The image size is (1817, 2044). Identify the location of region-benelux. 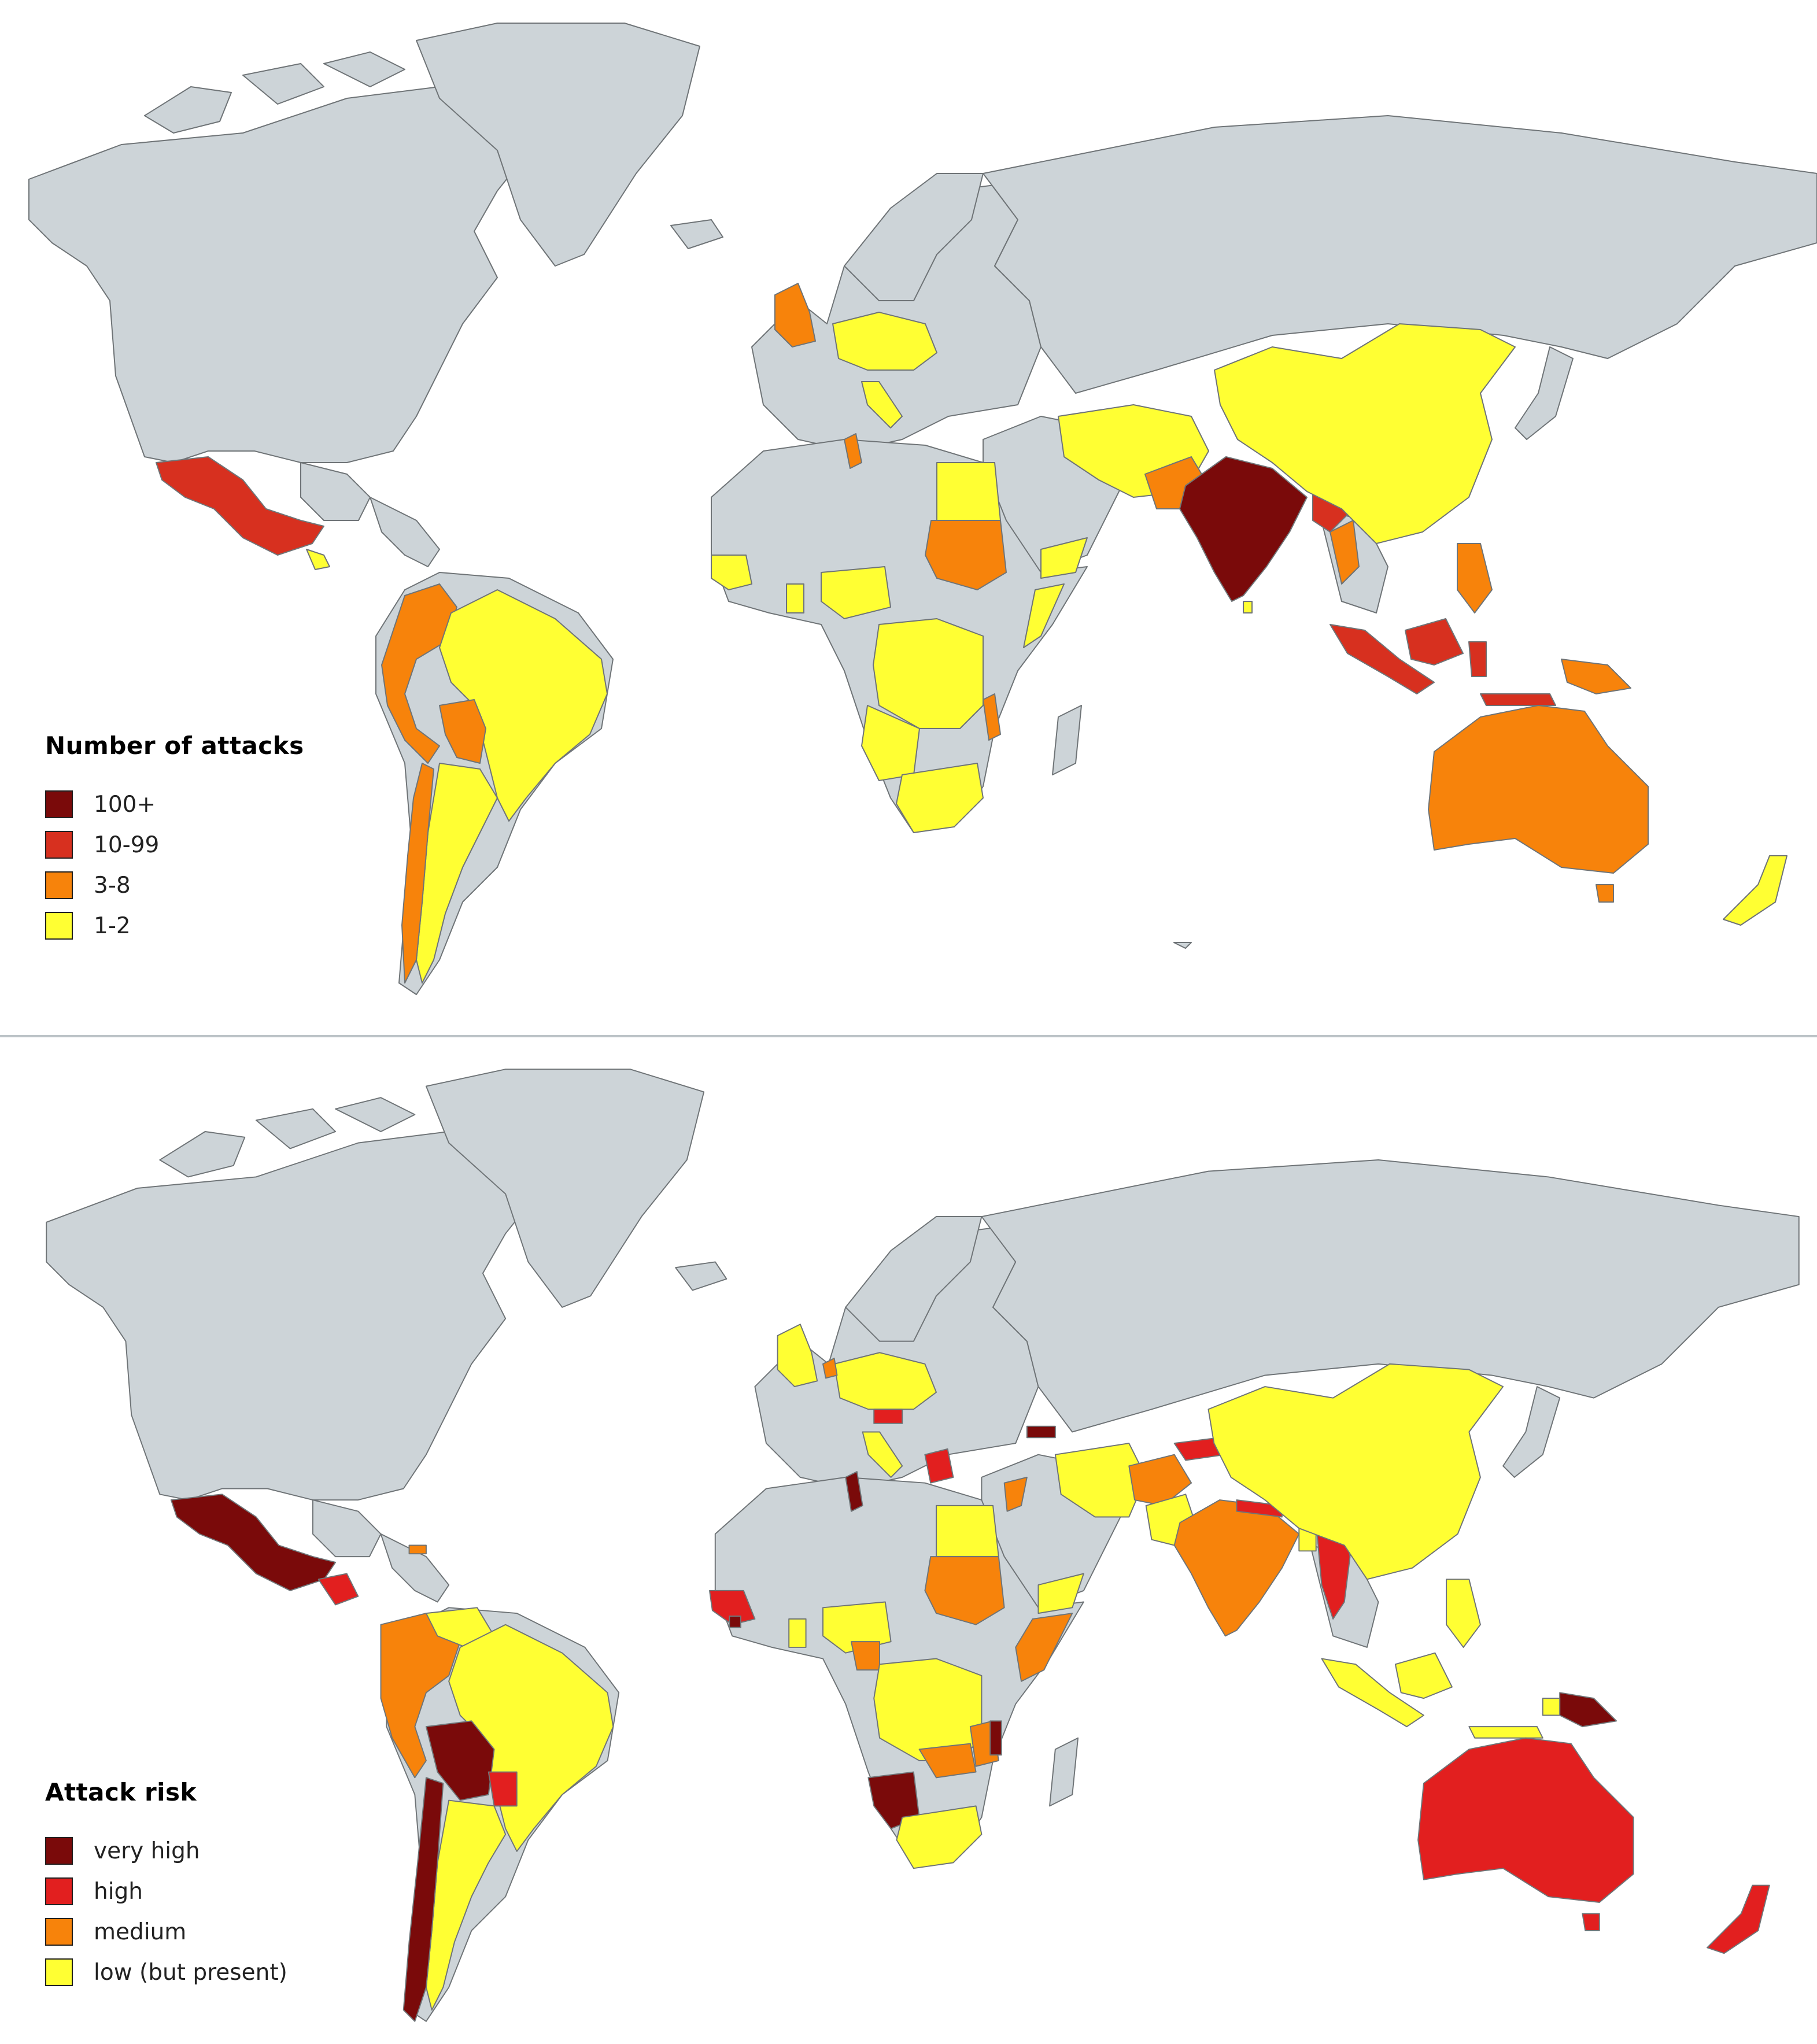
(830, 1368).